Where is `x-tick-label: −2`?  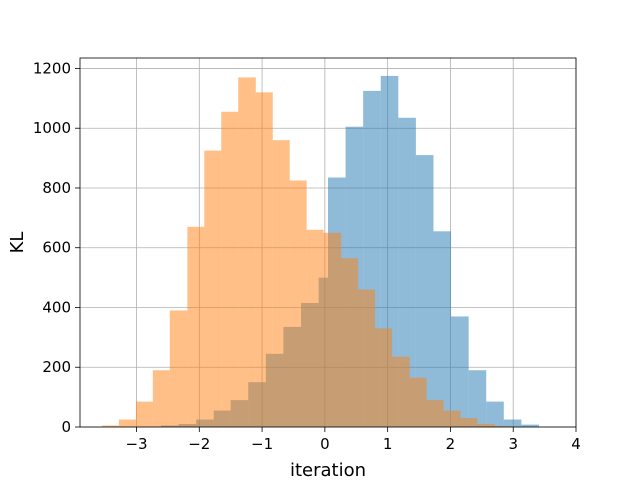 x-tick-label: −2 is located at coordinates (199, 444).